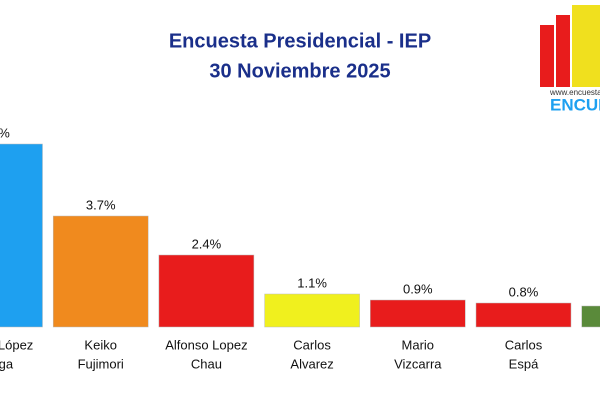 Image resolution: width=600 pixels, height=400 pixels. I want to click on chart-title: Encuesta Presidencial - IEP, so click(300, 41).